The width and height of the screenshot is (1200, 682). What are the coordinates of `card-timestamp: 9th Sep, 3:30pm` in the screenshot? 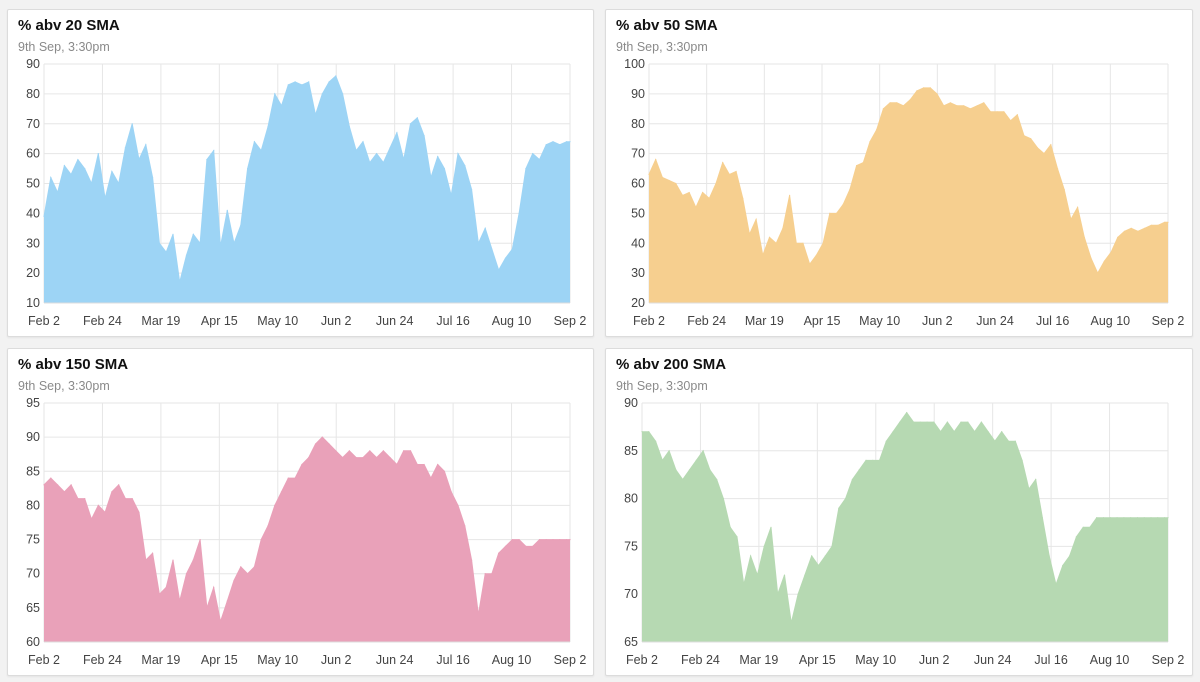 It's located at (662, 386).